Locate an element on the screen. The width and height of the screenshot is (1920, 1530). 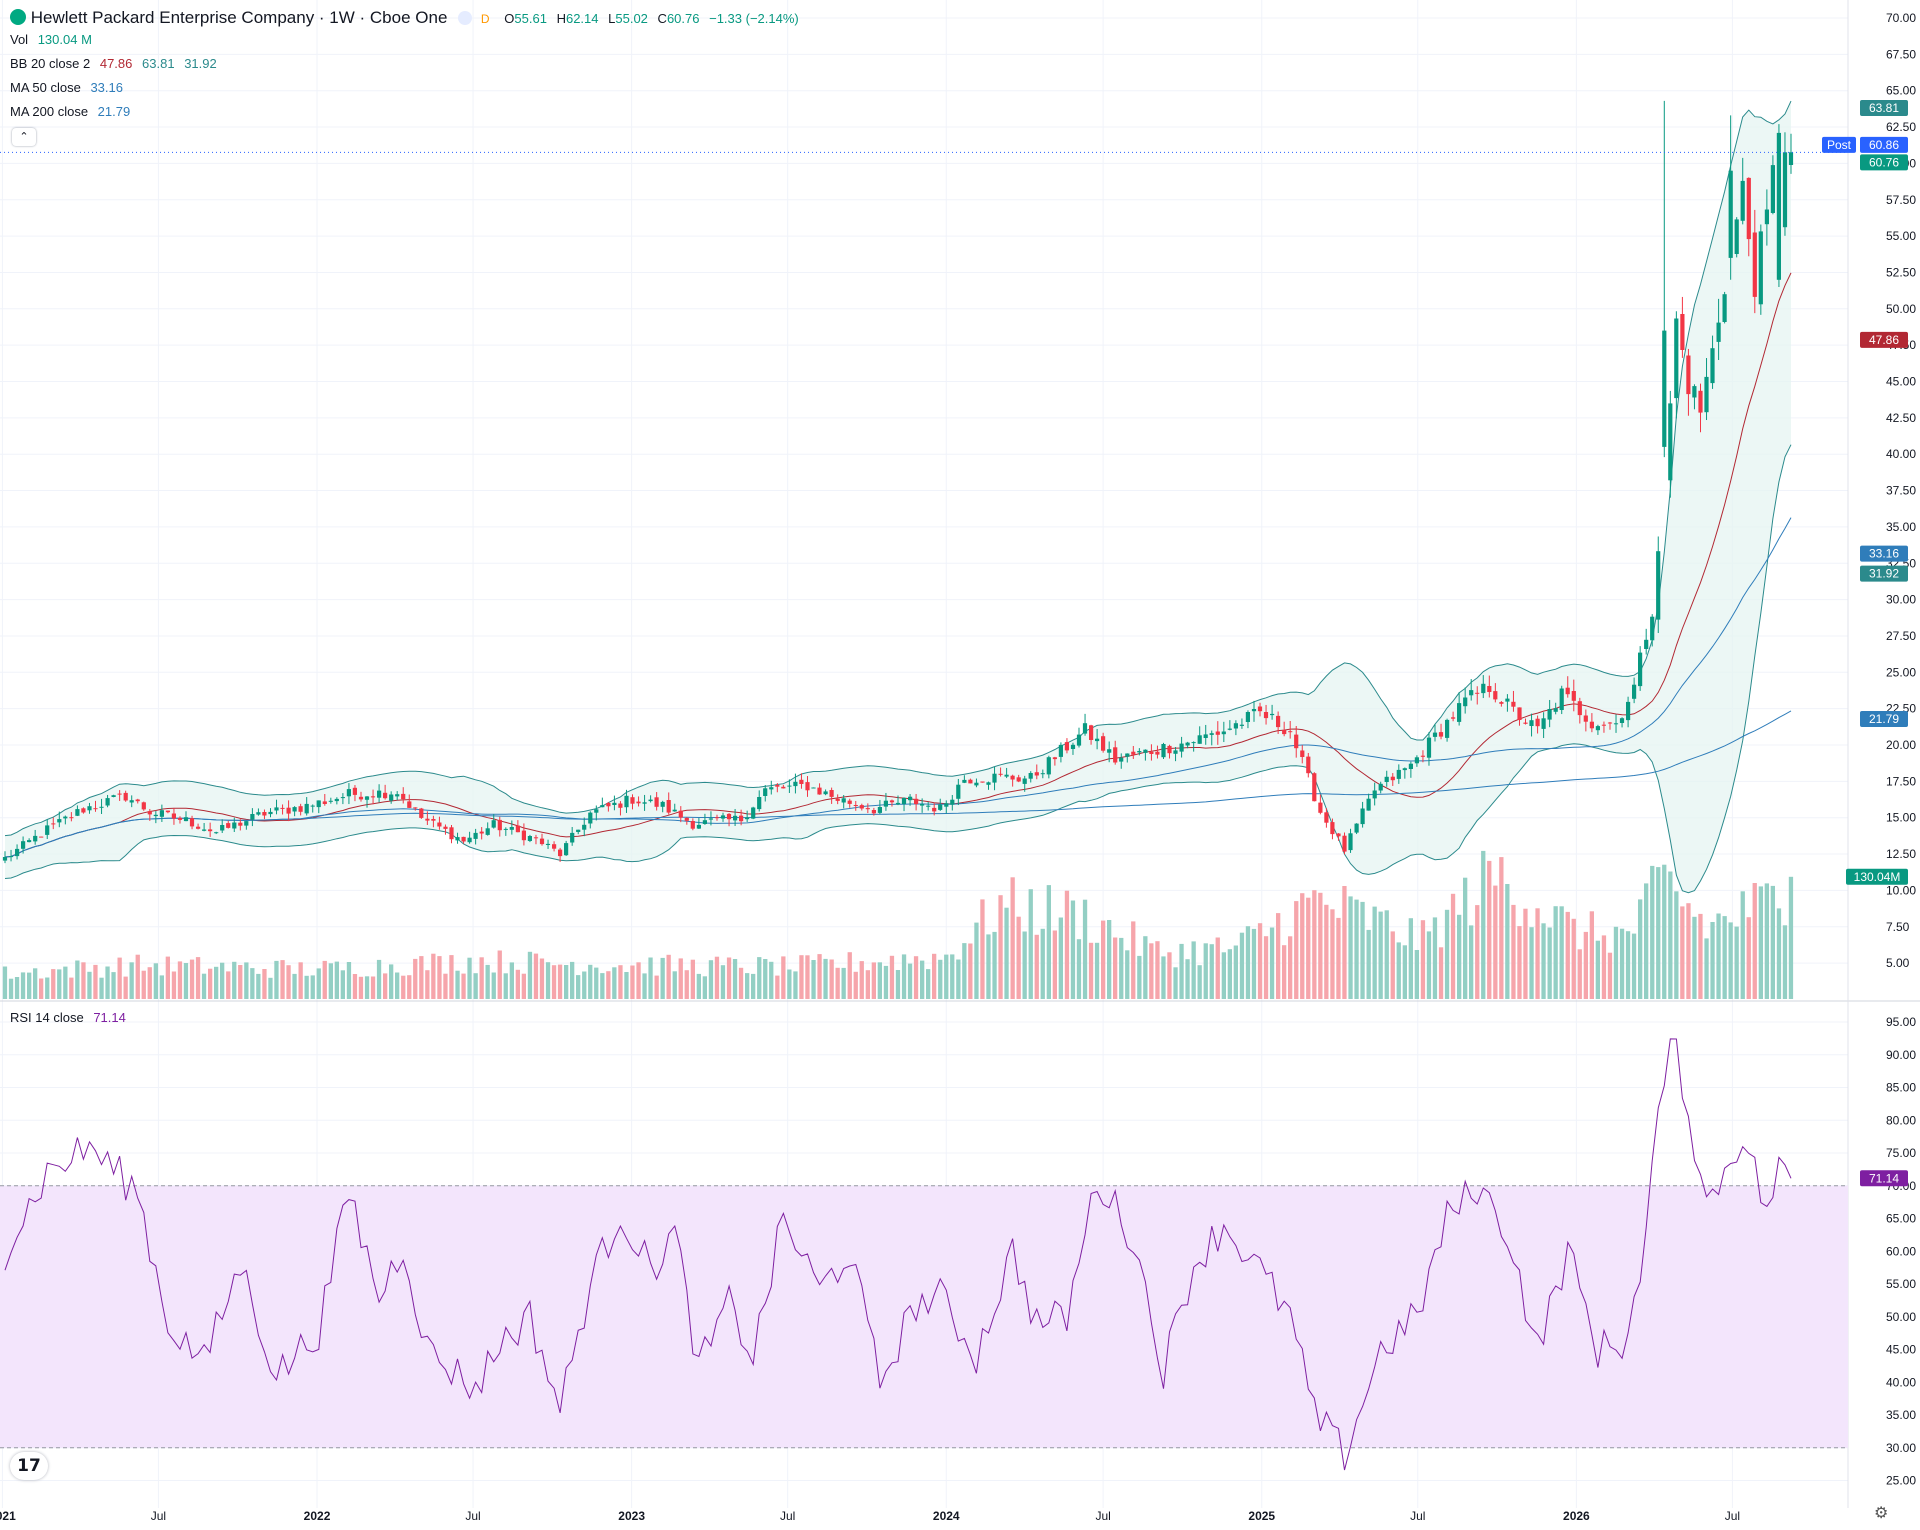
tradingview-logo-icon: 17 is located at coordinates (29, 1466).